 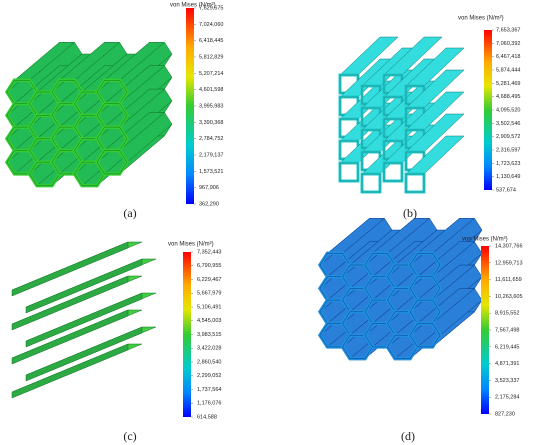 What do you see at coordinates (211, 139) in the screenshot?
I see `colorbar-tick-label: 2,784,752` at bounding box center [211, 139].